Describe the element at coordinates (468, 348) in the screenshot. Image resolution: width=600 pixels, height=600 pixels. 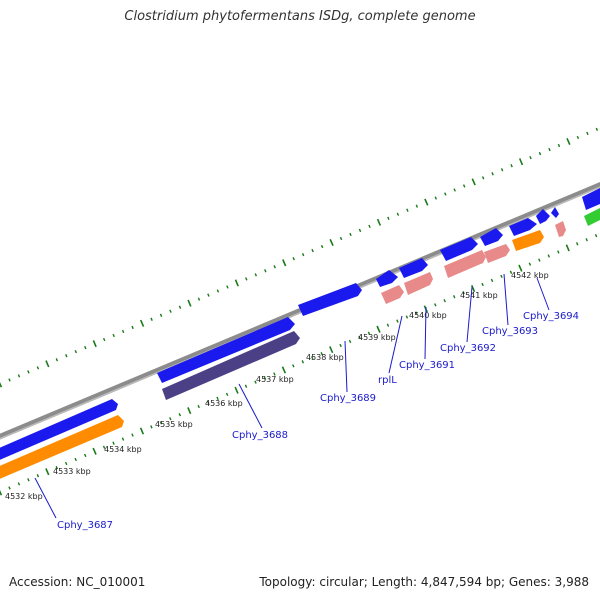
I see `gene-label: Cphy_3692` at that location.